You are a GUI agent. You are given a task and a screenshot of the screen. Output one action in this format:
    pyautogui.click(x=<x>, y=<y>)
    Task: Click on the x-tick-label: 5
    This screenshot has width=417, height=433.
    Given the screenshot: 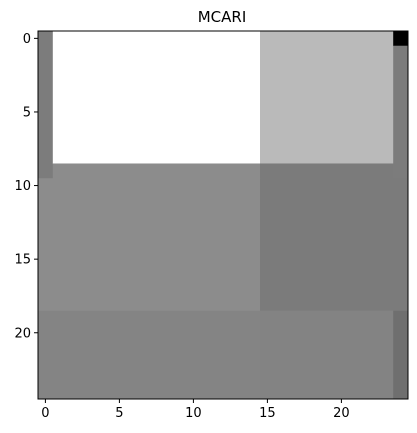 What is the action you would take?
    pyautogui.click(x=119, y=413)
    